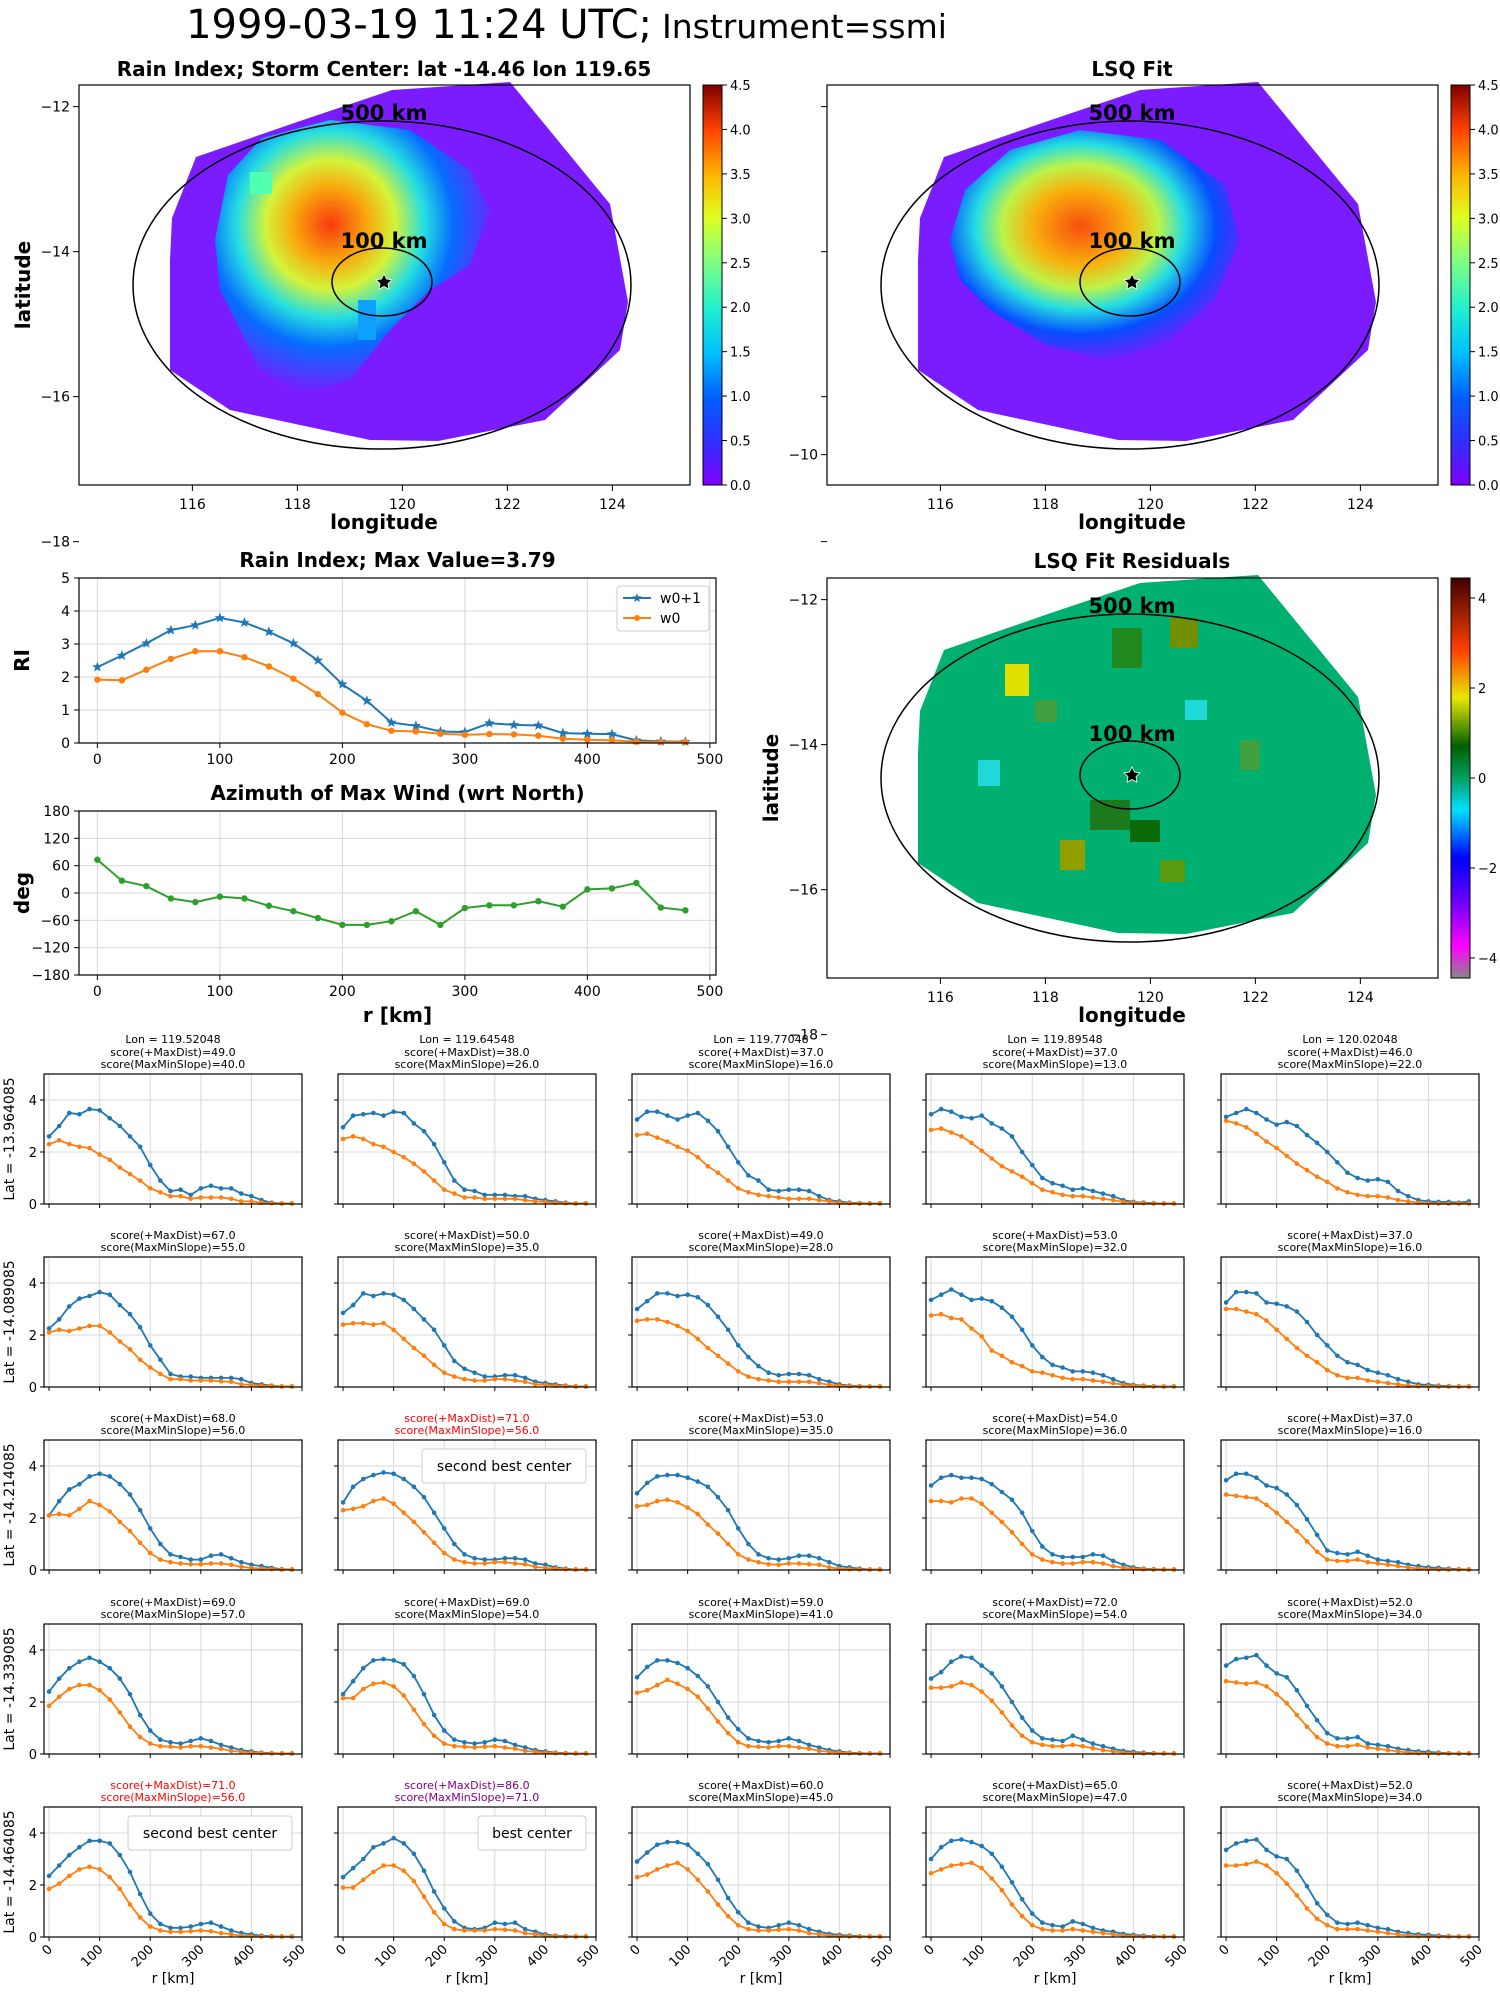 The image size is (1500, 2000). What do you see at coordinates (1132, 69) in the screenshot?
I see `lsq-map-title: LSQ Fit` at bounding box center [1132, 69].